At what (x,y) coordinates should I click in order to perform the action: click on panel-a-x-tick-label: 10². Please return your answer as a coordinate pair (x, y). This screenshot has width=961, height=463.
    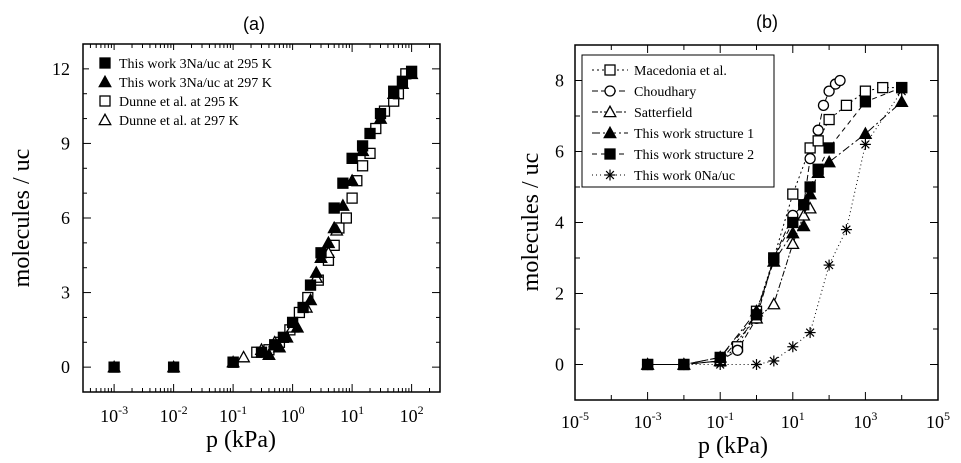
    Looking at the image, I should click on (412, 414).